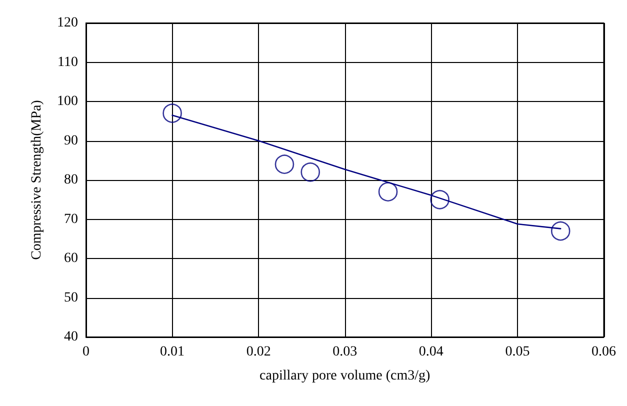 This screenshot has height=406, width=627. What do you see at coordinates (71, 337) in the screenshot?
I see `y-tick-label: 40` at bounding box center [71, 337].